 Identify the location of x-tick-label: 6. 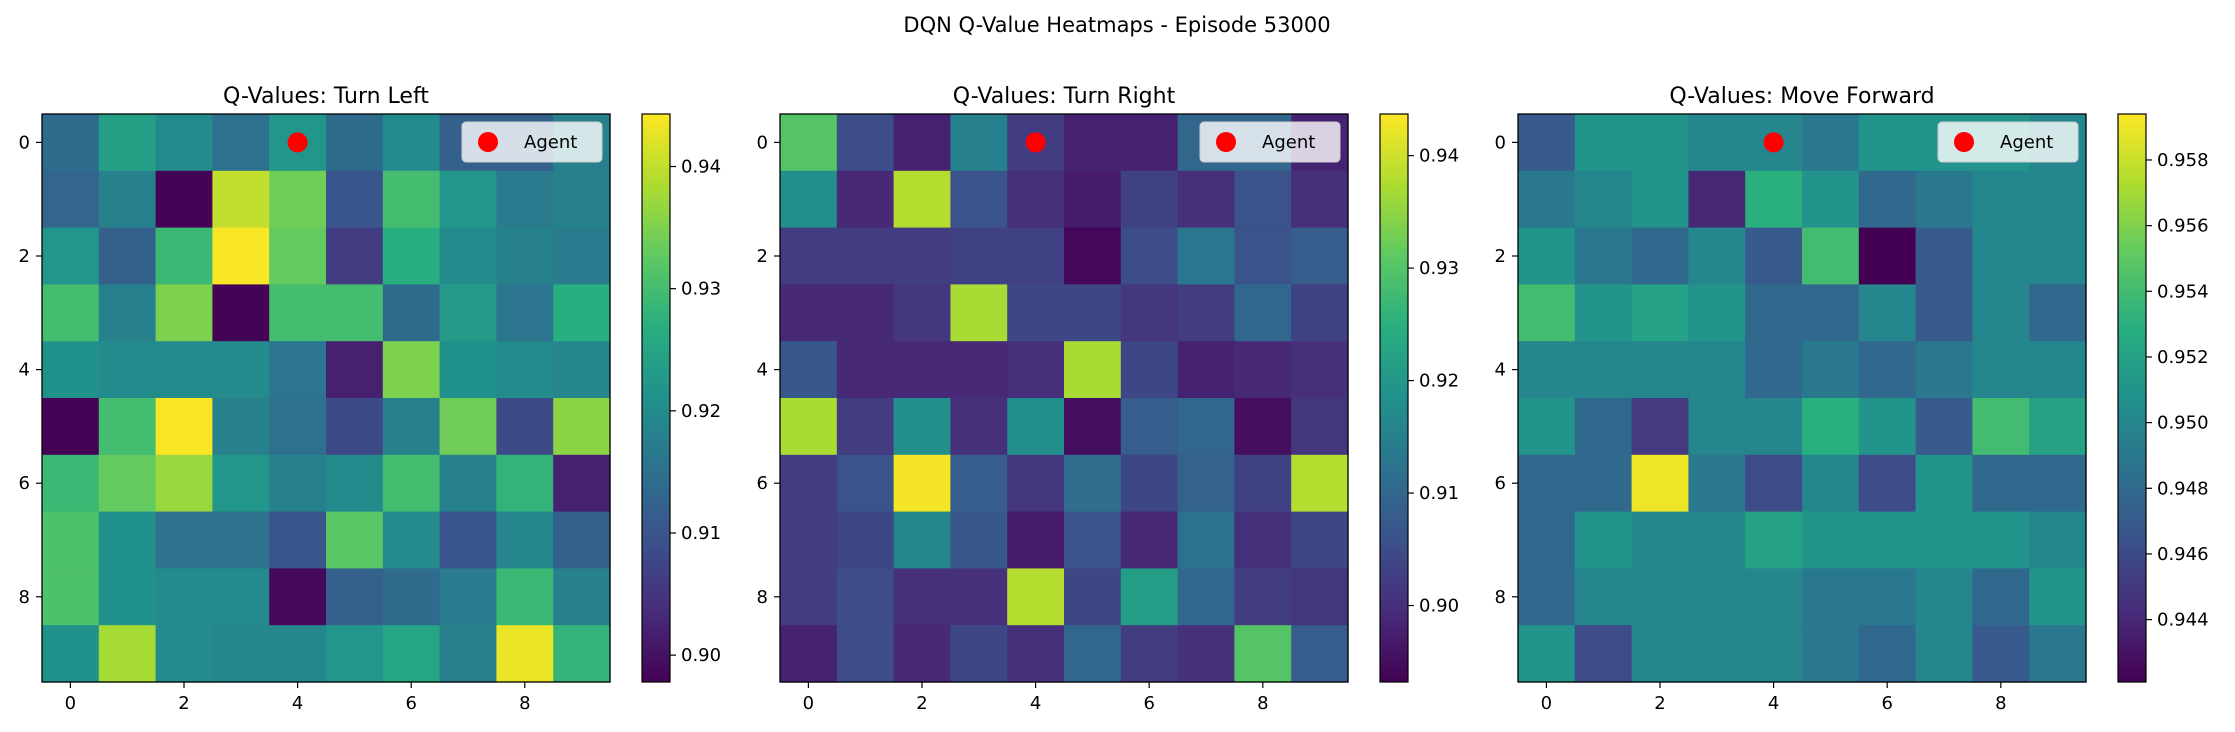
(410, 703).